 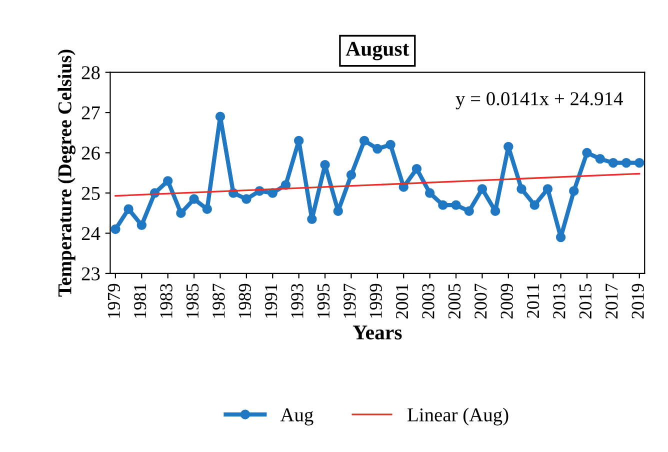 I want to click on x-tick-label: 1979, so click(x=114, y=301).